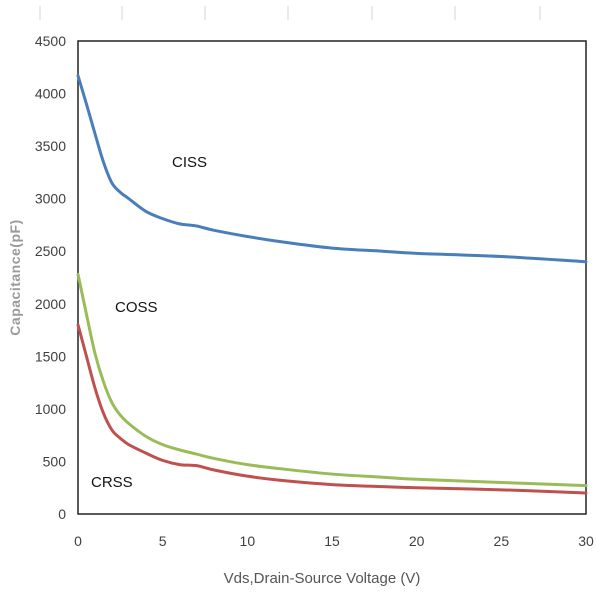 The width and height of the screenshot is (596, 604). What do you see at coordinates (163, 541) in the screenshot?
I see `x-tick-label: 5` at bounding box center [163, 541].